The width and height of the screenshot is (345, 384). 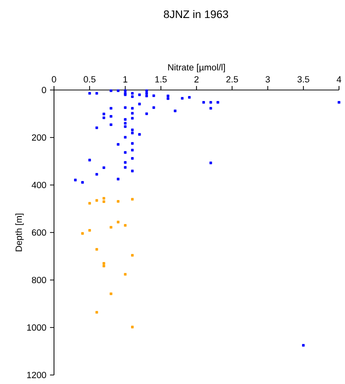 What do you see at coordinates (36, 327) in the screenshot?
I see `y-tick-label: 1000` at bounding box center [36, 327].